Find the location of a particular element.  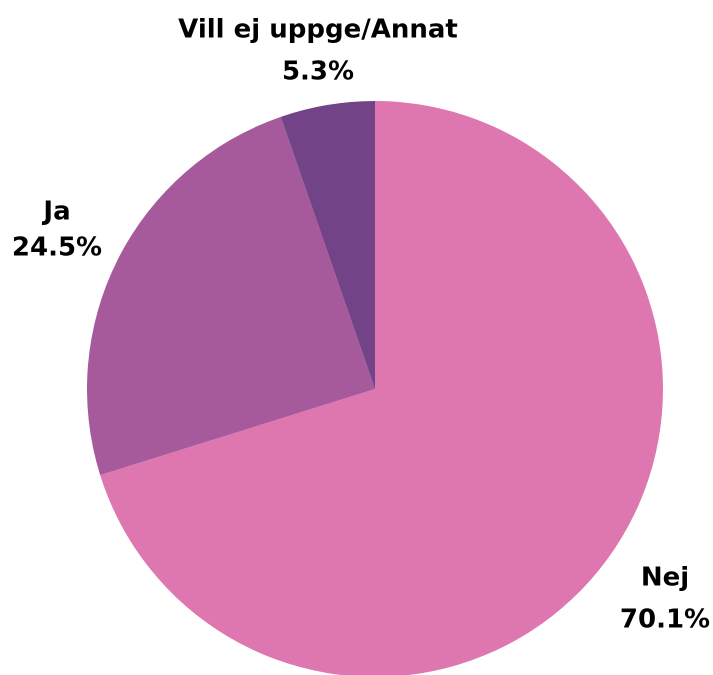

slice-value-label: 70.1% is located at coordinates (665, 620).